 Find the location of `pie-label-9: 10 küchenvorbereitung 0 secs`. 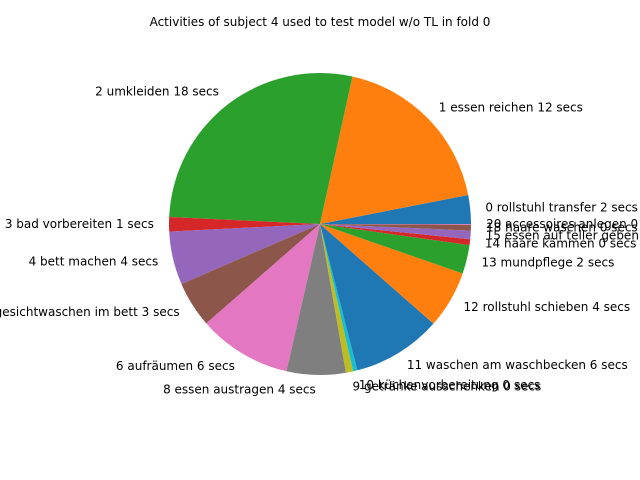

pie-label-9: 10 küchenvorbereitung 0 secs is located at coordinates (450, 385).